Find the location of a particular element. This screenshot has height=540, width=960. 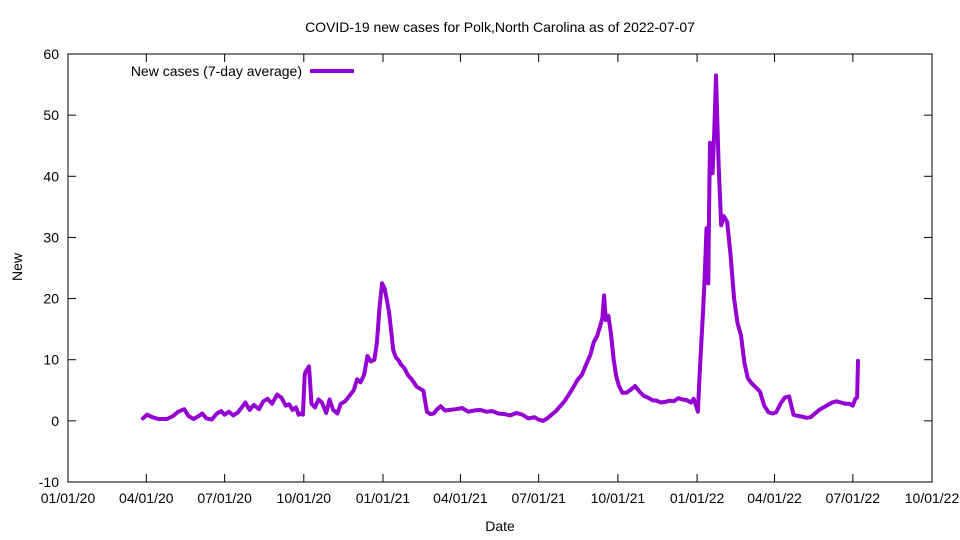

y-tick-label: 60 is located at coordinates (51, 54).